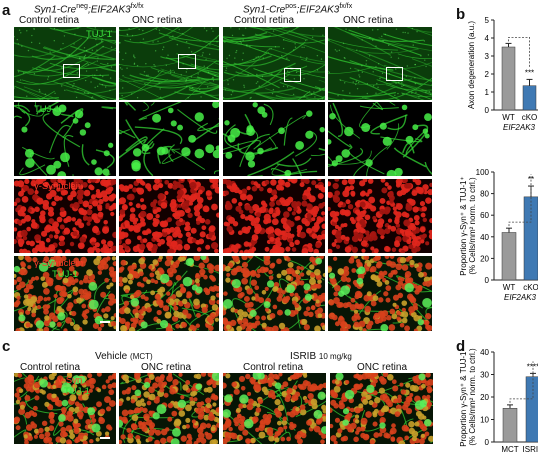 This screenshot has height=461, width=538. I want to click on col-label-3: Control retina, so click(264, 20).